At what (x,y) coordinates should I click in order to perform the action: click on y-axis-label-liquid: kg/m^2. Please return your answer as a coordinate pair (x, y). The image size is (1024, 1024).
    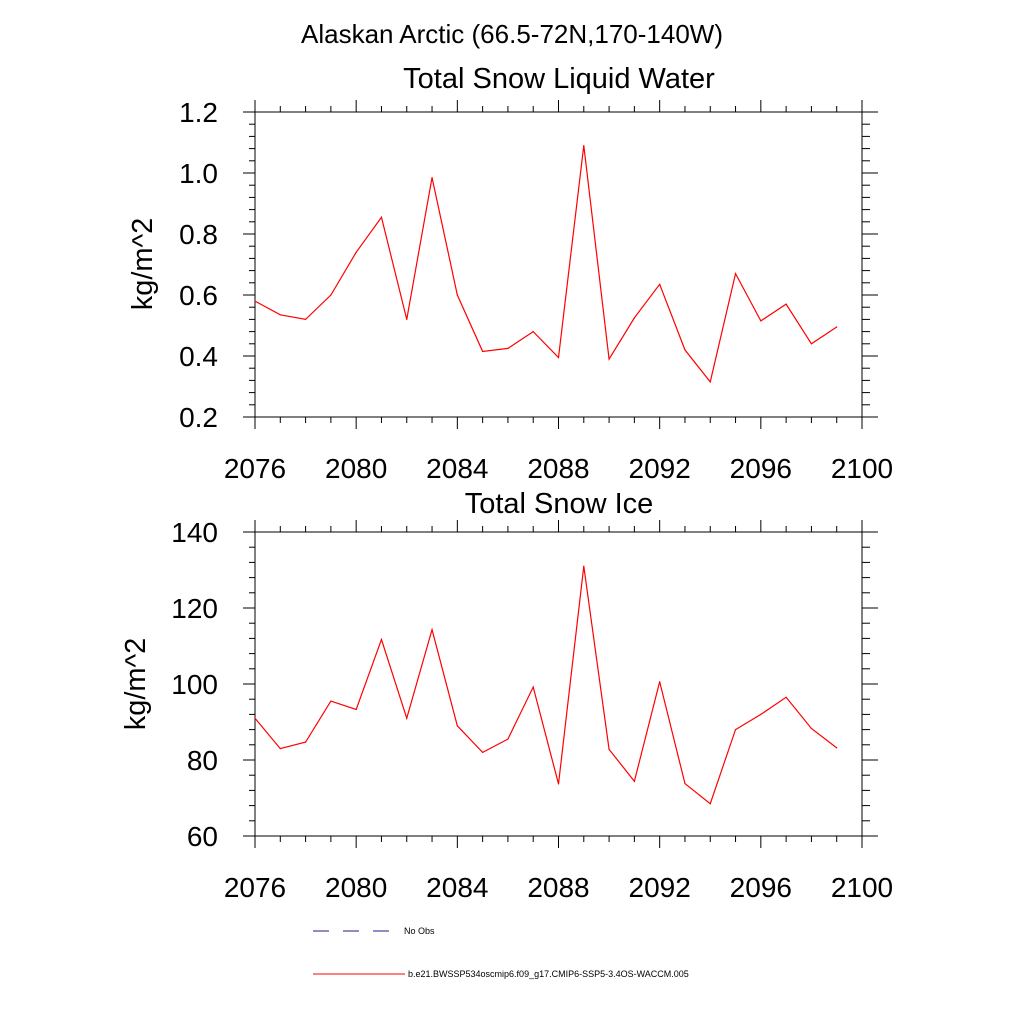
    Looking at the image, I should click on (143, 264).